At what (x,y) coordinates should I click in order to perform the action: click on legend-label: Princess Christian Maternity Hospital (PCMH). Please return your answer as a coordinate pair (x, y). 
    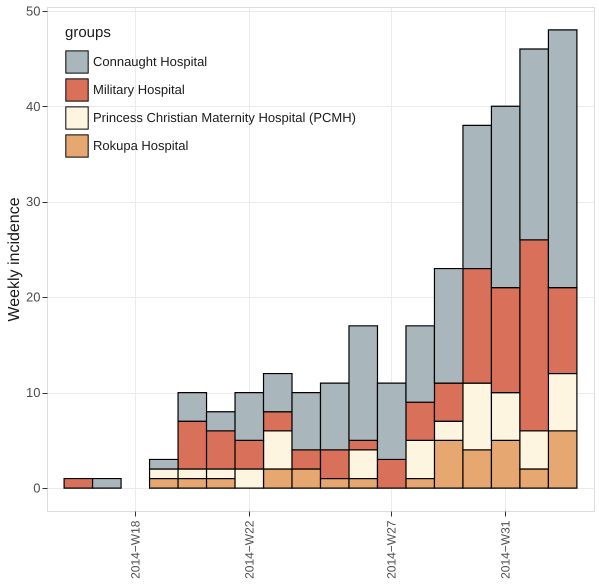
    Looking at the image, I should click on (224, 117).